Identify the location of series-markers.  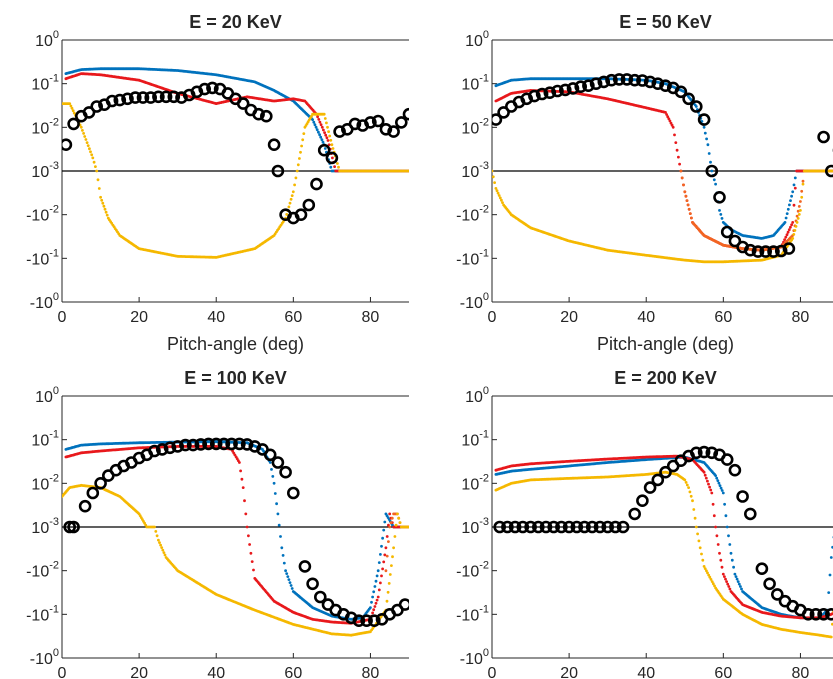
(662, 165).